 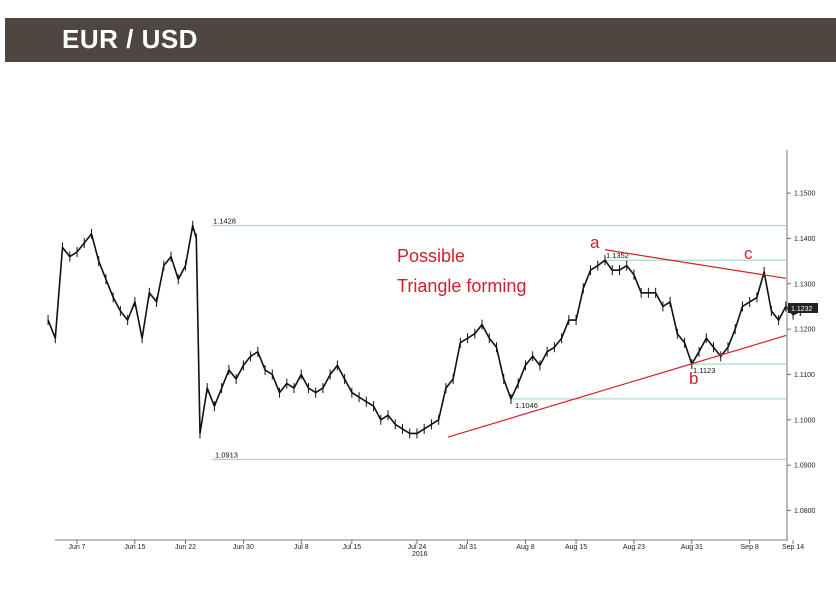 What do you see at coordinates (693, 378) in the screenshot?
I see `wave-label-b: b` at bounding box center [693, 378].